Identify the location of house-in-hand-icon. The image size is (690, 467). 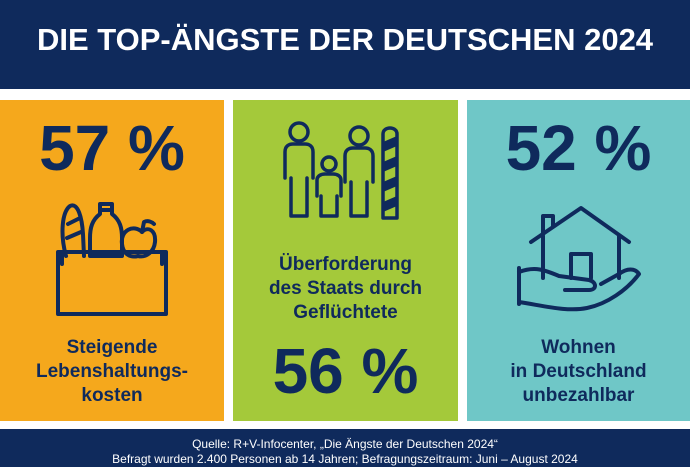
(579, 259).